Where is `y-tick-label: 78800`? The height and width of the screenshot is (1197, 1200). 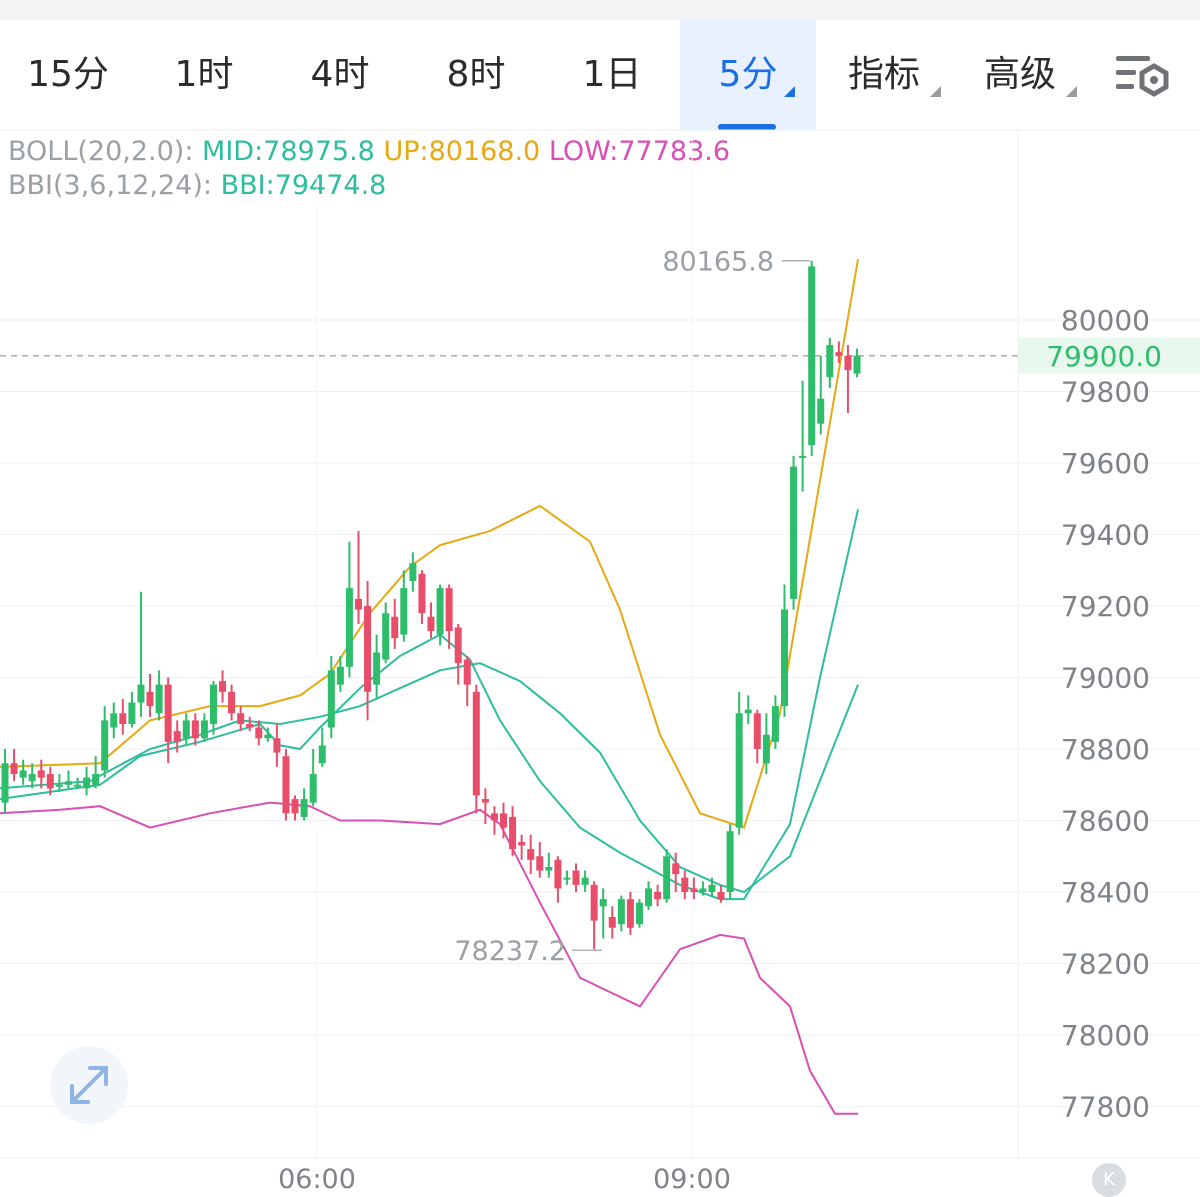
y-tick-label: 78800 is located at coordinates (1105, 749).